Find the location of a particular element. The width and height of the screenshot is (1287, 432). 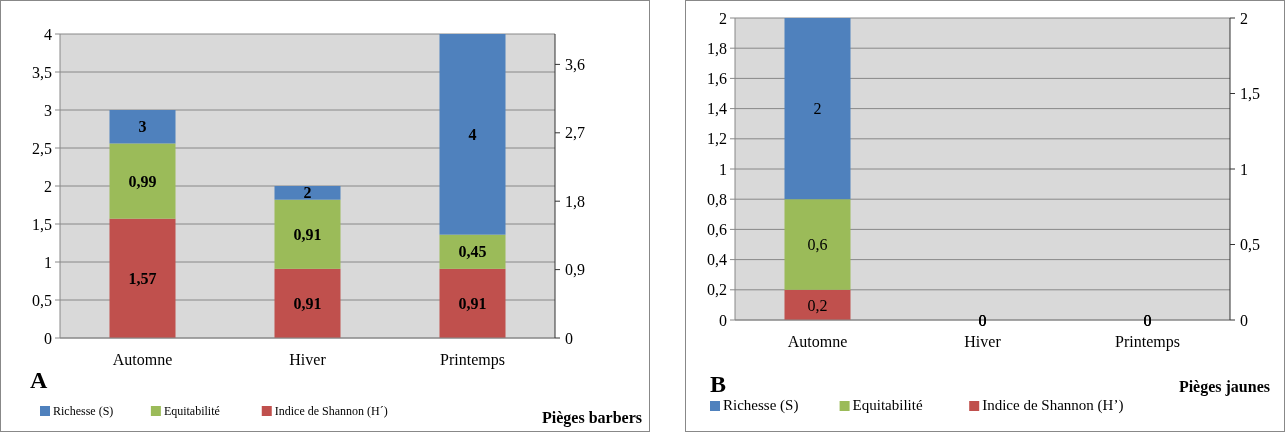

y-tick-label: 2,5 is located at coordinates (42, 148).